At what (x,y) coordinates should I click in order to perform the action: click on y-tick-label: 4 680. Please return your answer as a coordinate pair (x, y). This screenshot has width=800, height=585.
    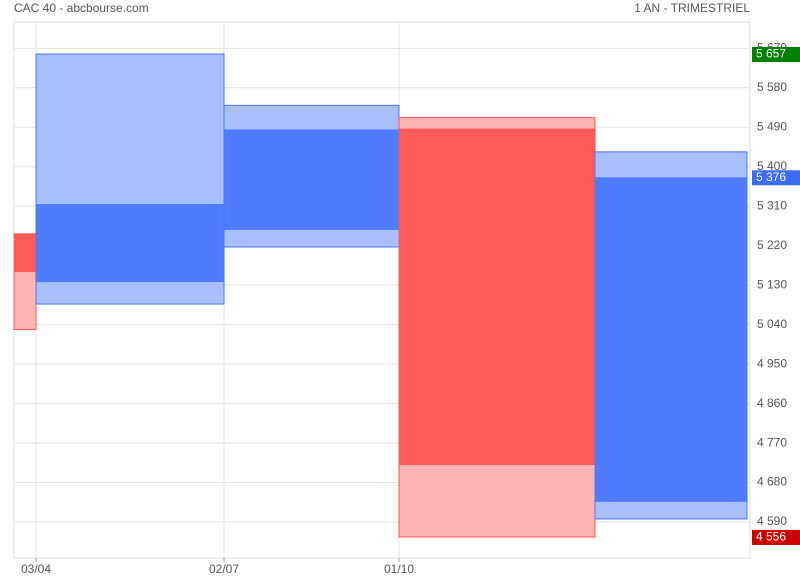
    Looking at the image, I should click on (772, 482).